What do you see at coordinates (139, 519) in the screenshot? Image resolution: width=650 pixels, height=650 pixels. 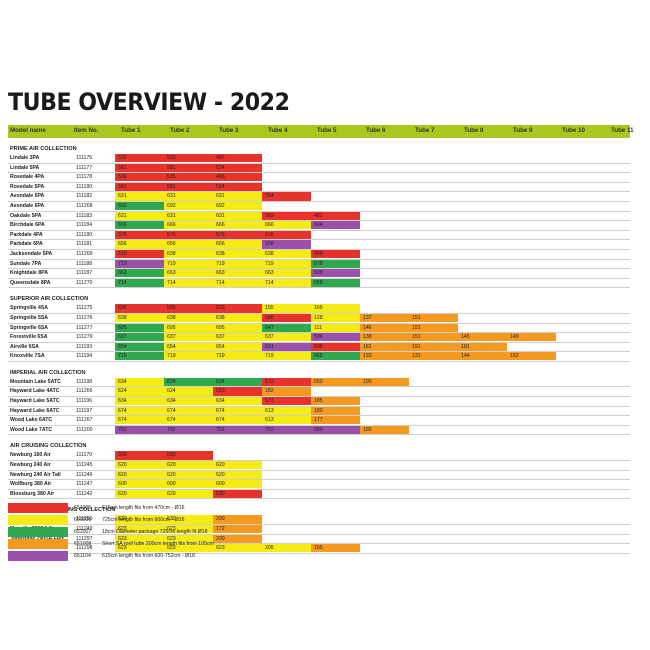 I see `tube-length-cell: 630` at bounding box center [139, 519].